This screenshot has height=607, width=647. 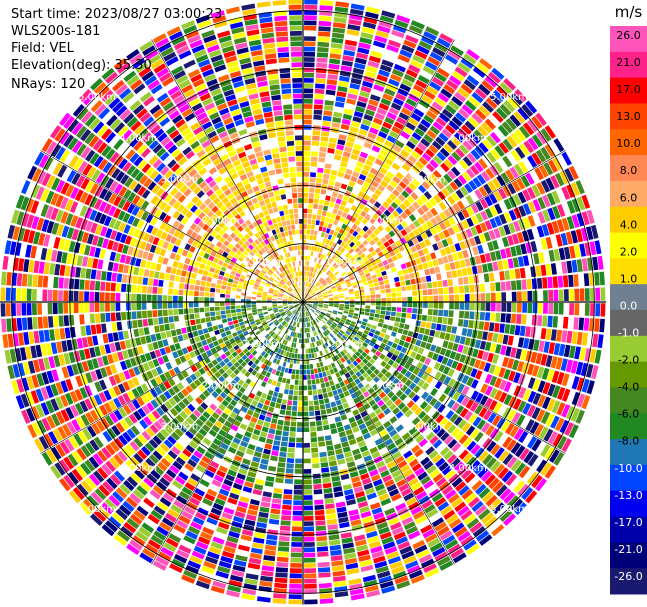 What do you see at coordinates (628, 522) in the screenshot?
I see `colorbar-tick-label: -17.0` at bounding box center [628, 522].